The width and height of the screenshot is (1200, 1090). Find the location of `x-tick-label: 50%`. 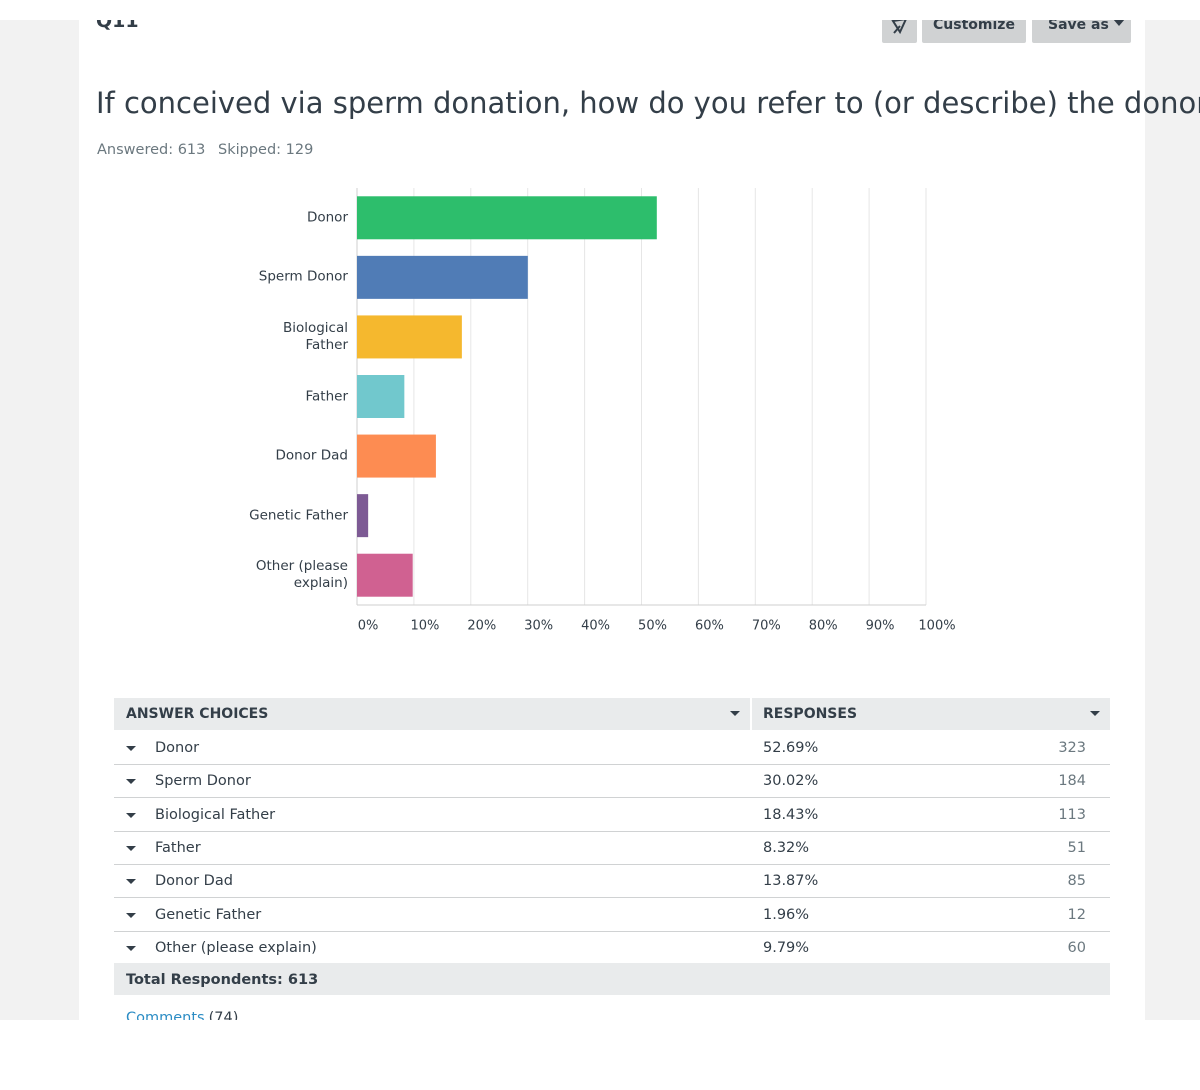

x-tick-label: 50% is located at coordinates (652, 626).